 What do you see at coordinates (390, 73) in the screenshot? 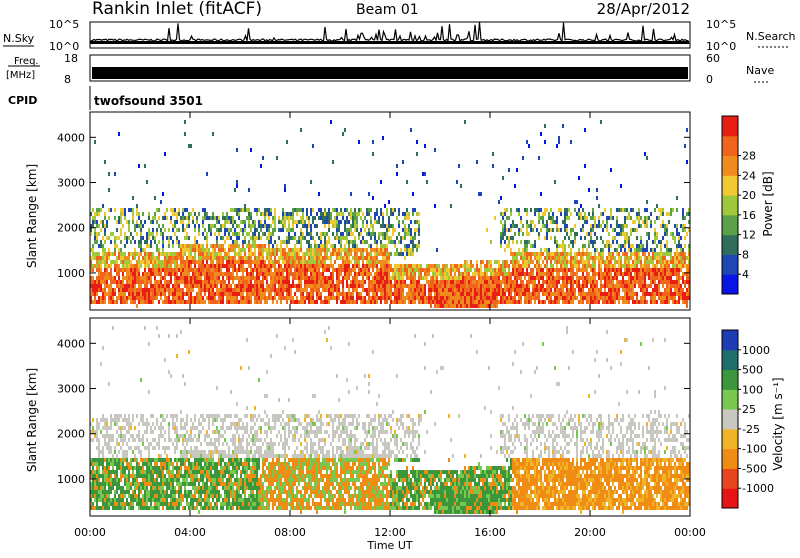
I see `freq-series` at bounding box center [390, 73].